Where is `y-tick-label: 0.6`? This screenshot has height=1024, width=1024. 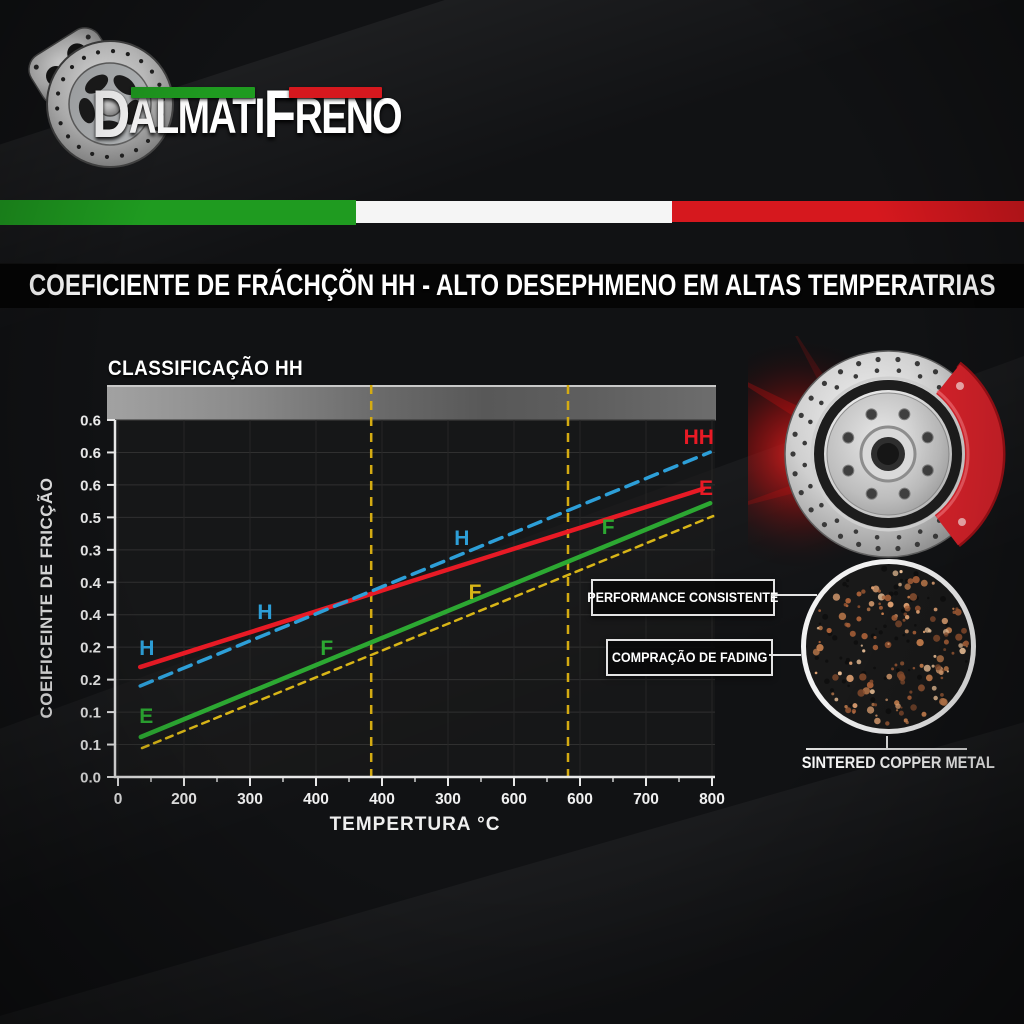
y-tick-label: 0.6 is located at coordinates (90, 453).